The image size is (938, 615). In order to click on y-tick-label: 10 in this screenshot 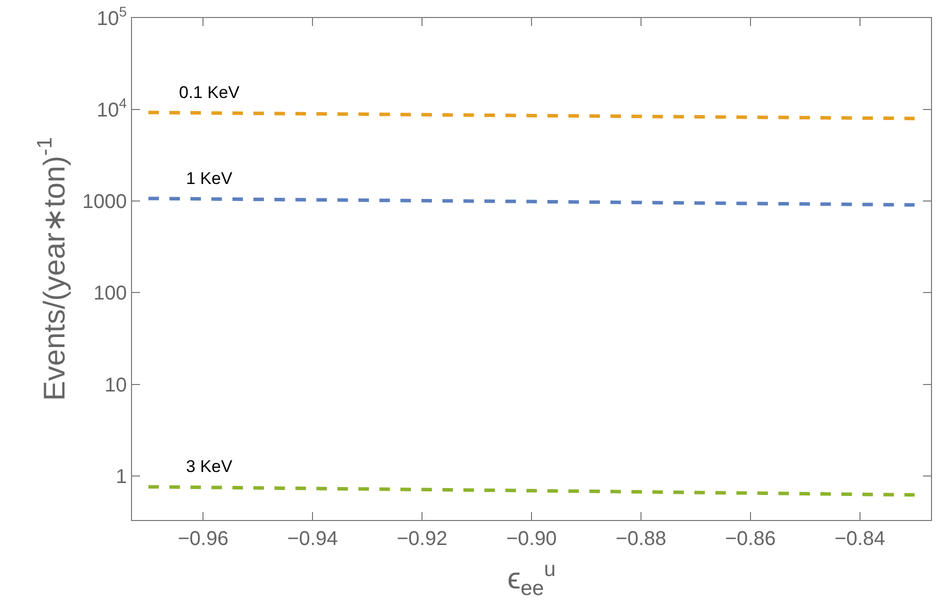, I will do `click(115, 385)`.